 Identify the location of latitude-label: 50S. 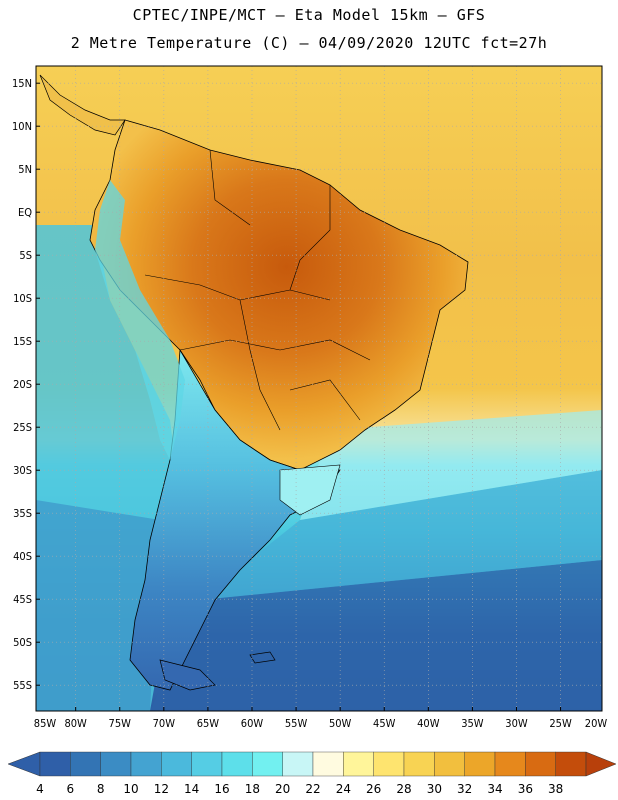
(22, 642).